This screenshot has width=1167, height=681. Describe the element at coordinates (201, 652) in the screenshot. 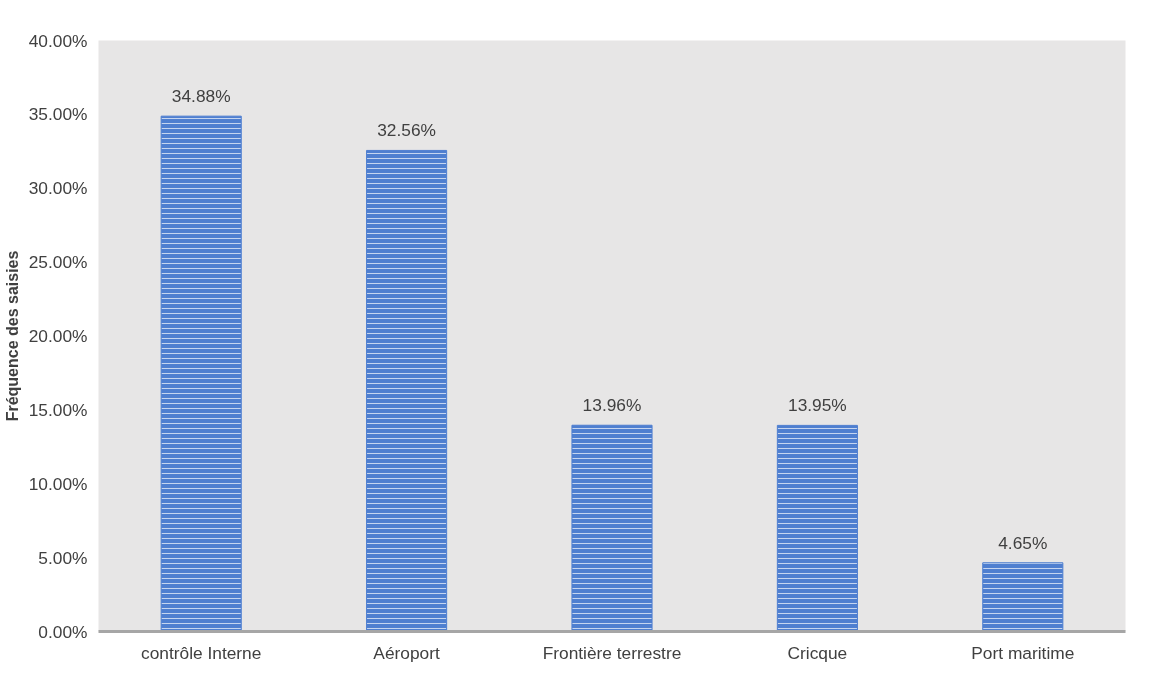

I see `x-tick-label: contrôle Interne` at that location.